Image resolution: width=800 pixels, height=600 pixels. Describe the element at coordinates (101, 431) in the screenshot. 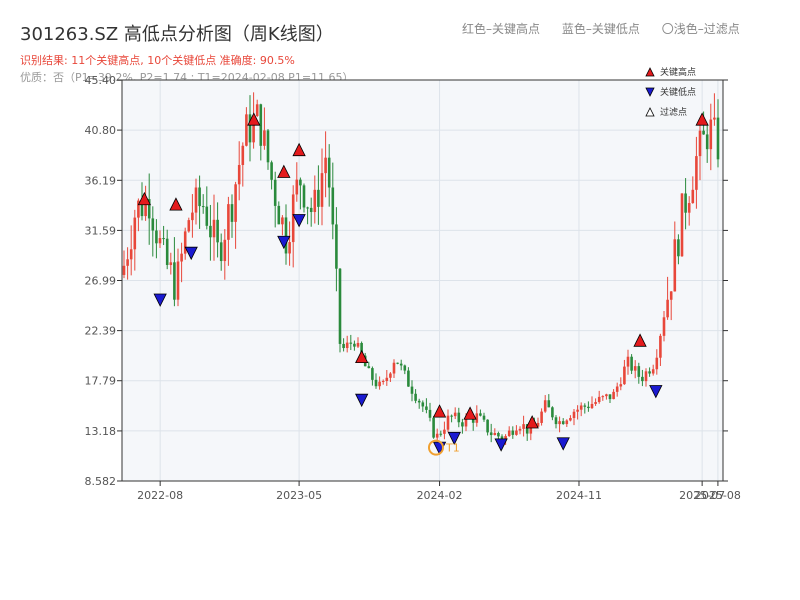

I see `y-tick-label: 13.18` at that location.